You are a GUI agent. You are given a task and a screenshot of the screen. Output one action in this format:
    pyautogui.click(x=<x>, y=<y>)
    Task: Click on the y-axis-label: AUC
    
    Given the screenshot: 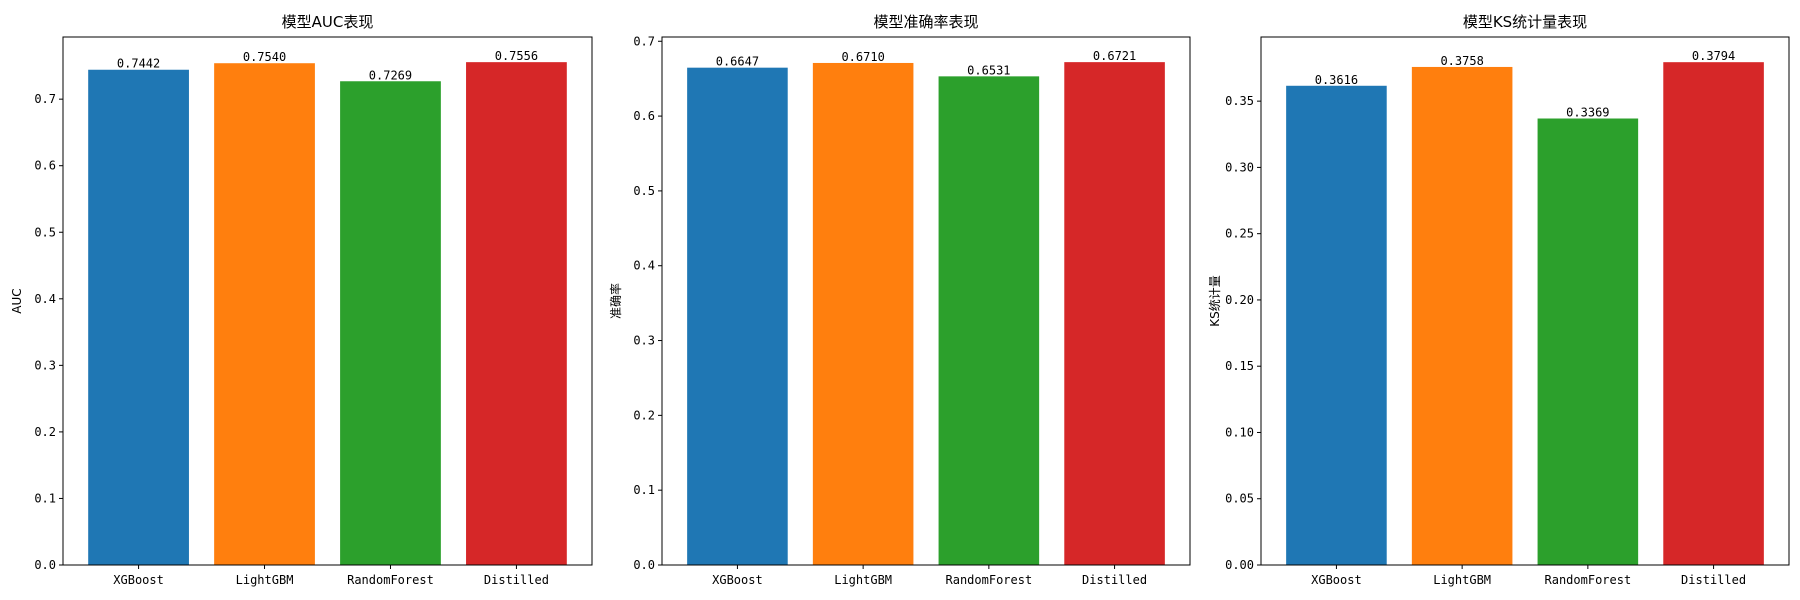 What is the action you would take?
    pyautogui.click(x=17, y=300)
    